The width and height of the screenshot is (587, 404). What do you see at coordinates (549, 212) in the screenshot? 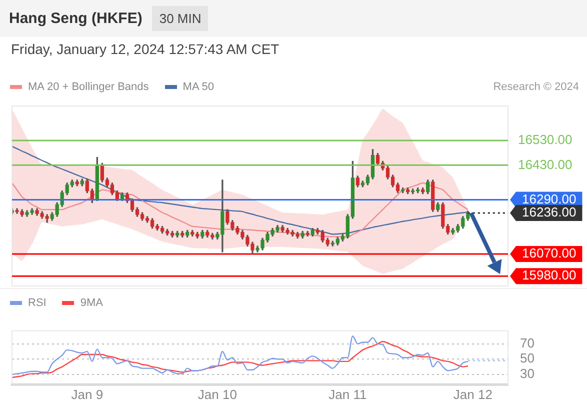
I see `ref-line-label: 16236.00` at bounding box center [549, 212].